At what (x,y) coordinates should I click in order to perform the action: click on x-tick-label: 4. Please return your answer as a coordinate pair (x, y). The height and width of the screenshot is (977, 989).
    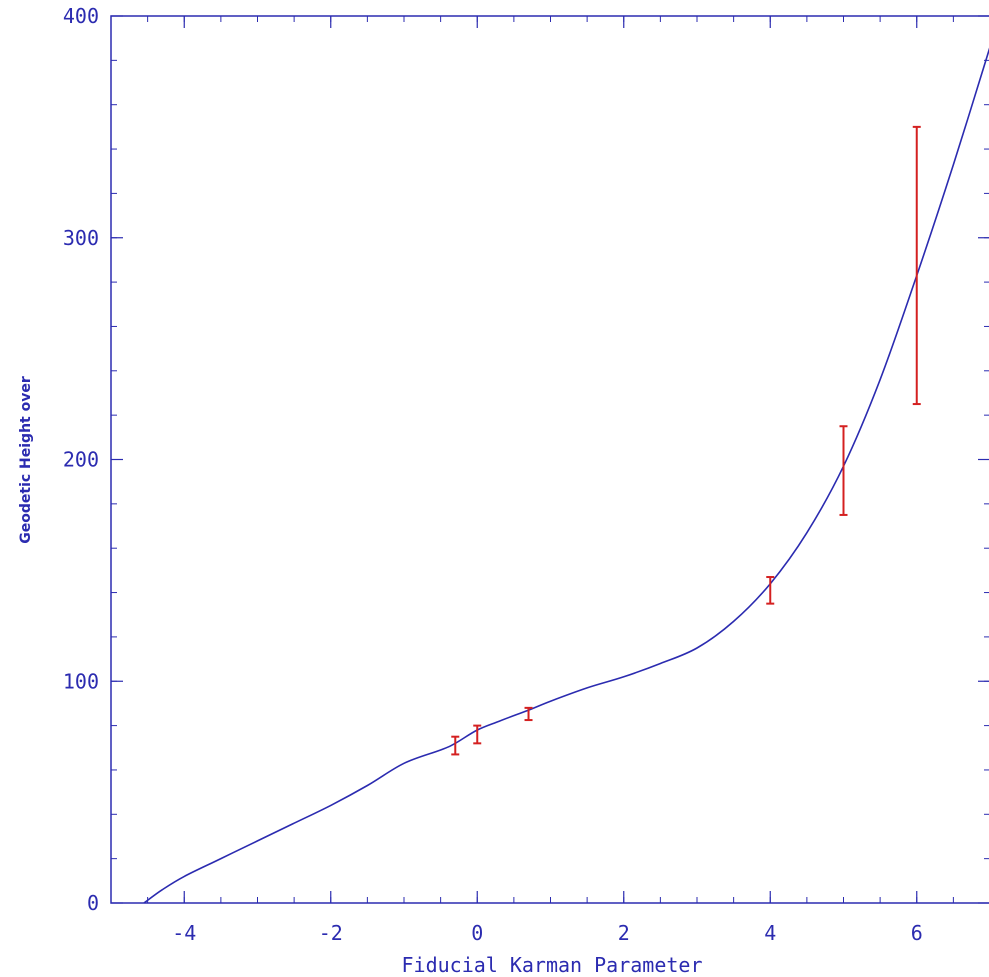
    Looking at the image, I should click on (770, 933).